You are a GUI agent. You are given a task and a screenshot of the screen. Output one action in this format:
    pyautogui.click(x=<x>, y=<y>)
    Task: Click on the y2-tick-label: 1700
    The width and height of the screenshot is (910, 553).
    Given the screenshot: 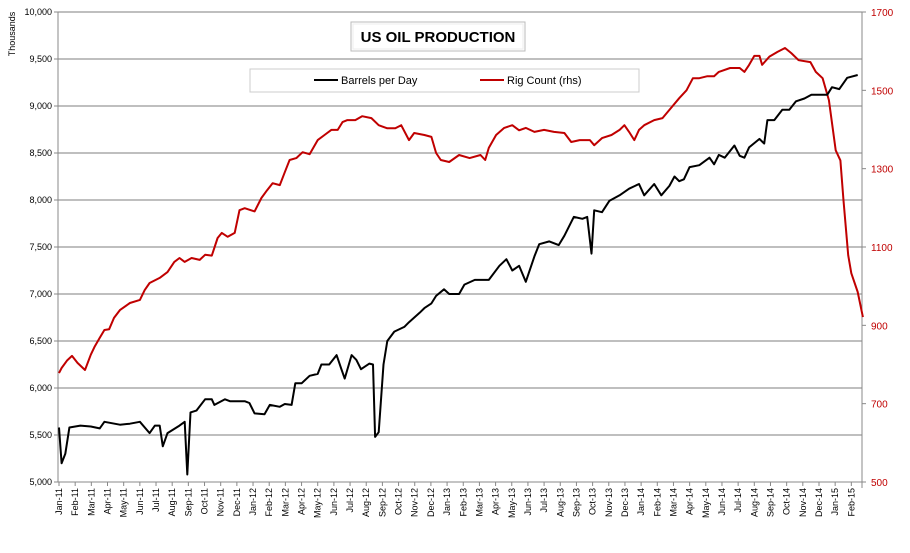 What is the action you would take?
    pyautogui.click(x=882, y=13)
    